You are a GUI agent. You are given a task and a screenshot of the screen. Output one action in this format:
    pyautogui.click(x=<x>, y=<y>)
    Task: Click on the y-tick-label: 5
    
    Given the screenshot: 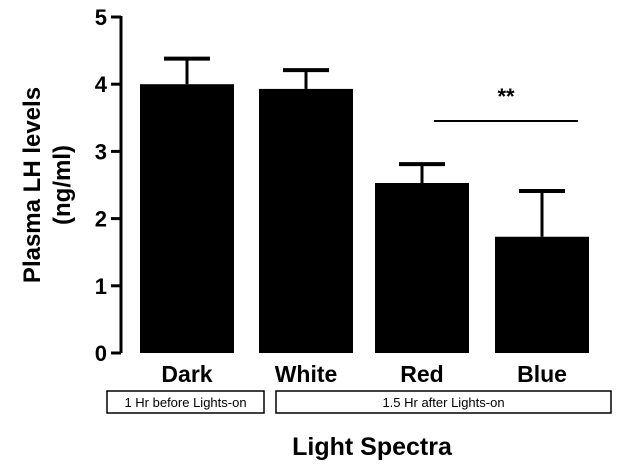 What is the action you would take?
    pyautogui.click(x=101, y=17)
    